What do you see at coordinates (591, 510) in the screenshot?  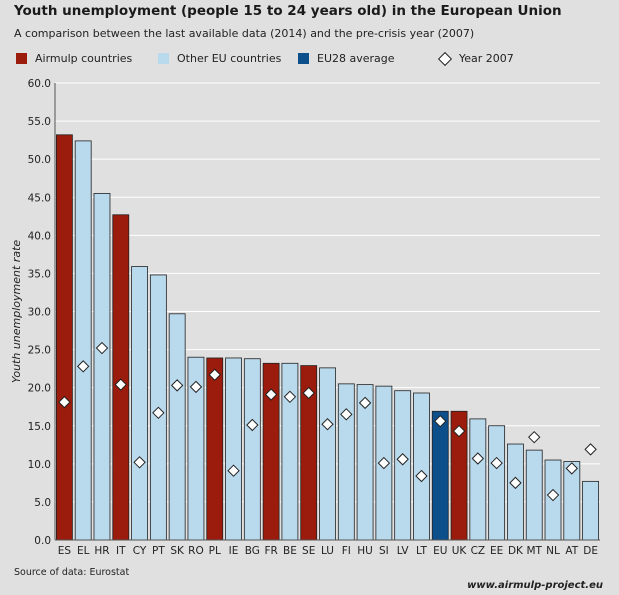 I see `bar-de` at bounding box center [591, 510].